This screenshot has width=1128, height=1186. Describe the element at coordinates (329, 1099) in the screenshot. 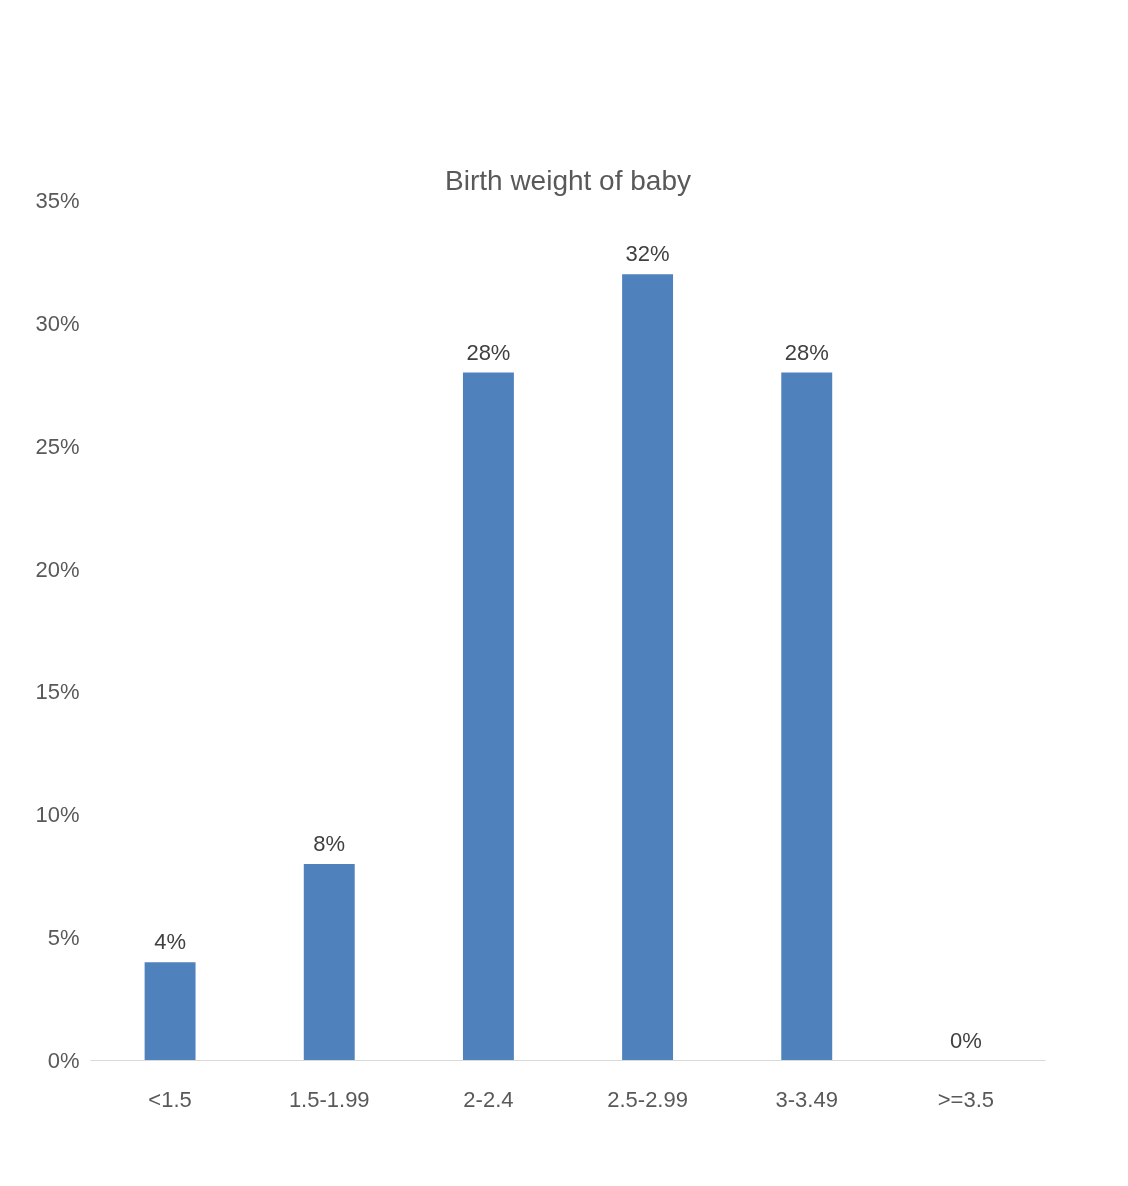

I see `x-tick-label: 1.5-1.99` at that location.